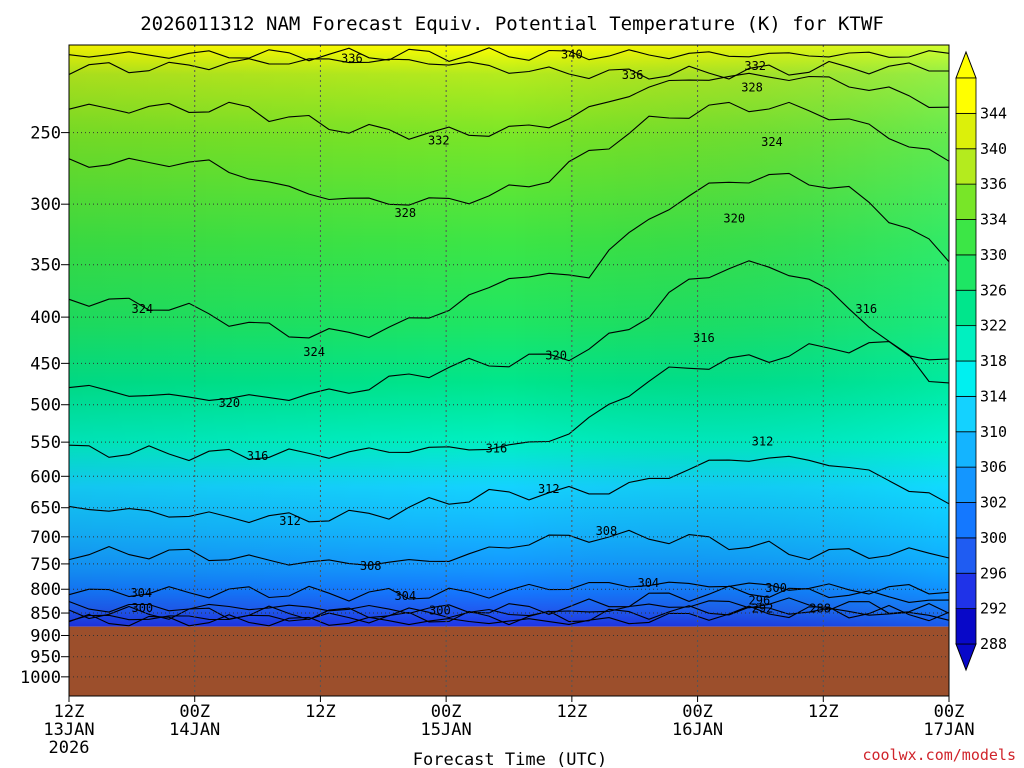 The width and height of the screenshot is (1024, 768). I want to click on colorbar-label: 306, so click(993, 467).